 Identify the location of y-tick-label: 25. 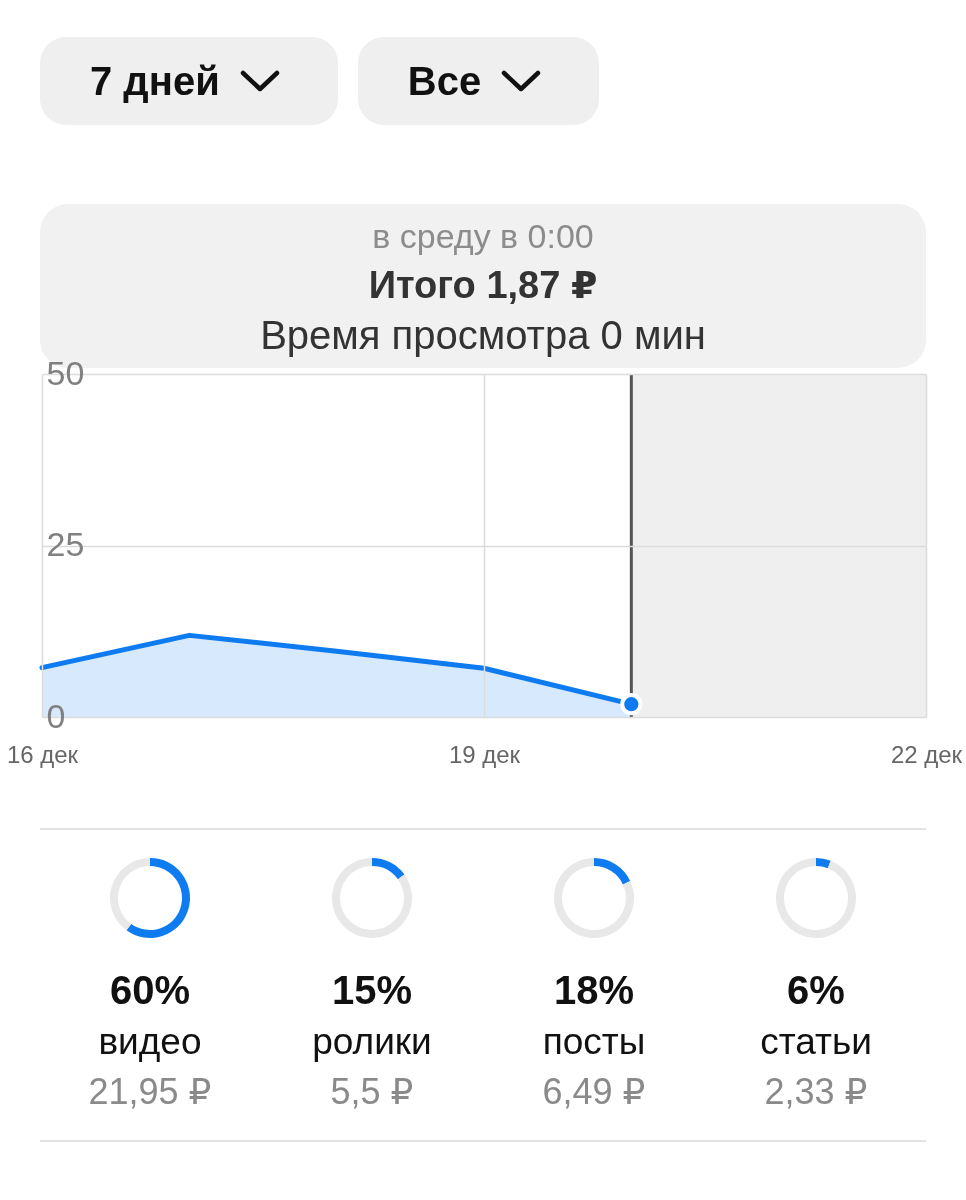
(65, 544).